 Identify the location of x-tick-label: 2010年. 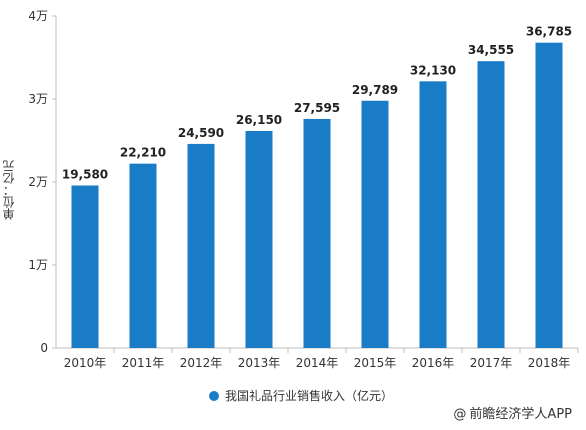
(85, 363).